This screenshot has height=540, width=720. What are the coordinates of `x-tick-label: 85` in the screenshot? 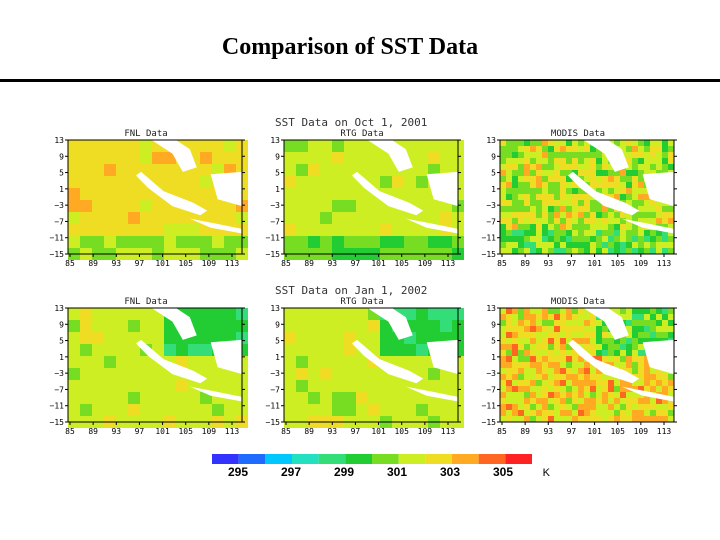 It's located at (70, 263).